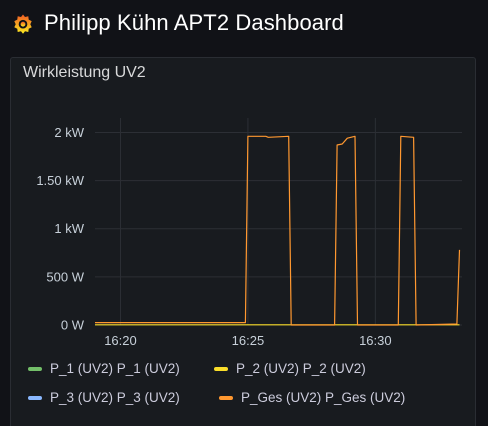  I want to click on y-tick-label: 1.50 kW, so click(60, 180).